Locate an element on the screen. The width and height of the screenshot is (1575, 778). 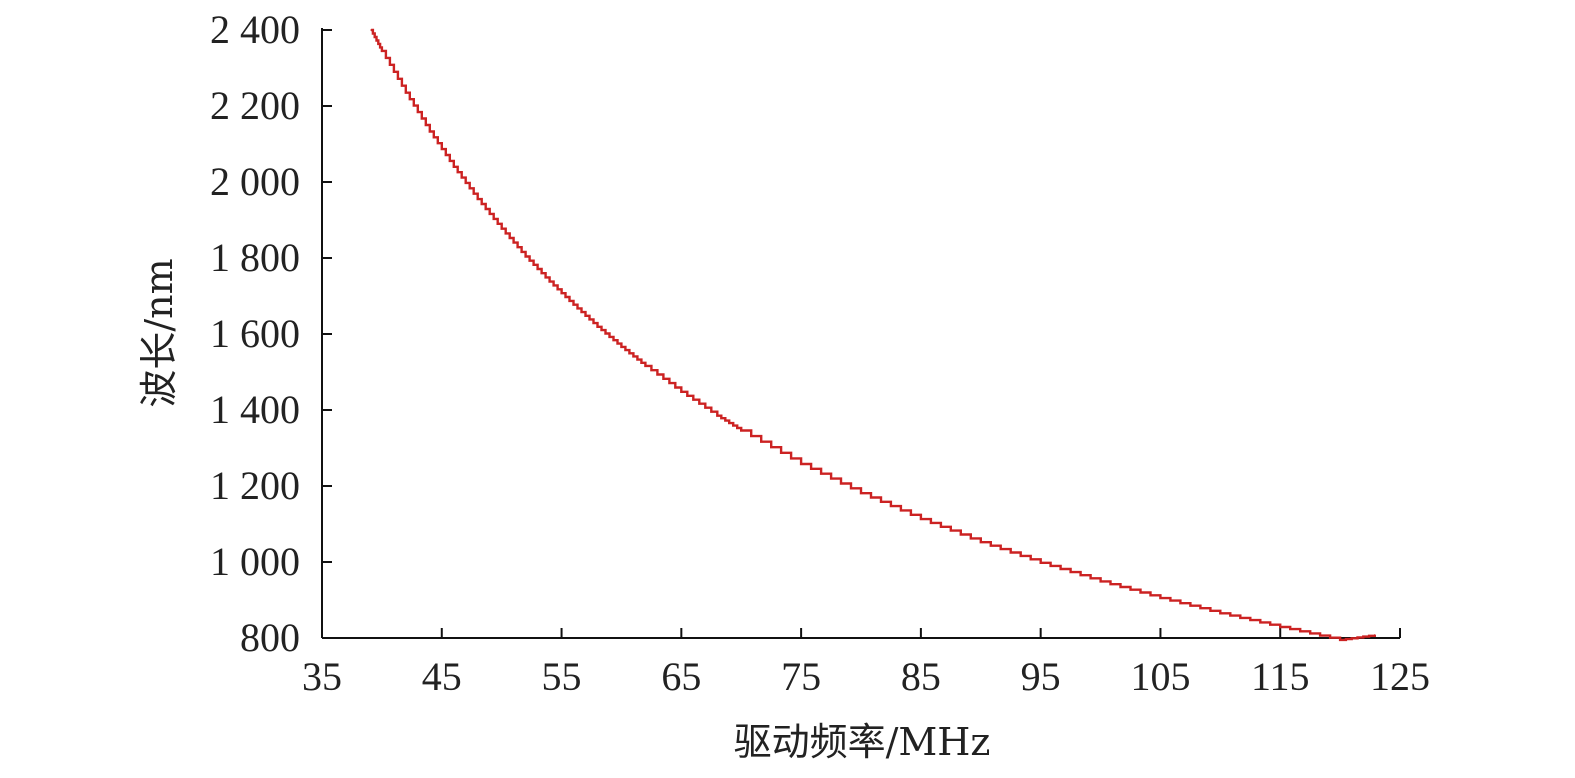
y-tick-label: 1 200 is located at coordinates (255, 485).